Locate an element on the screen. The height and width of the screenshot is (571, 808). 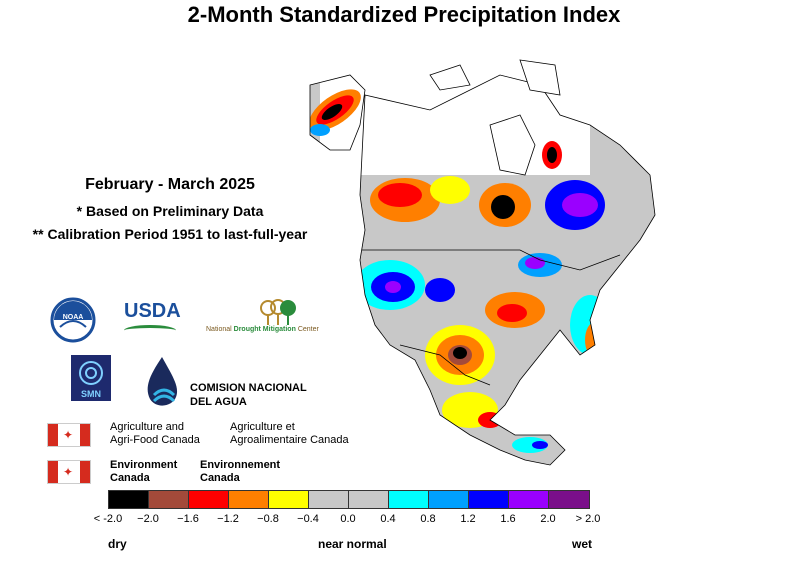
legend-wet-label: wet is located at coordinates (582, 544).